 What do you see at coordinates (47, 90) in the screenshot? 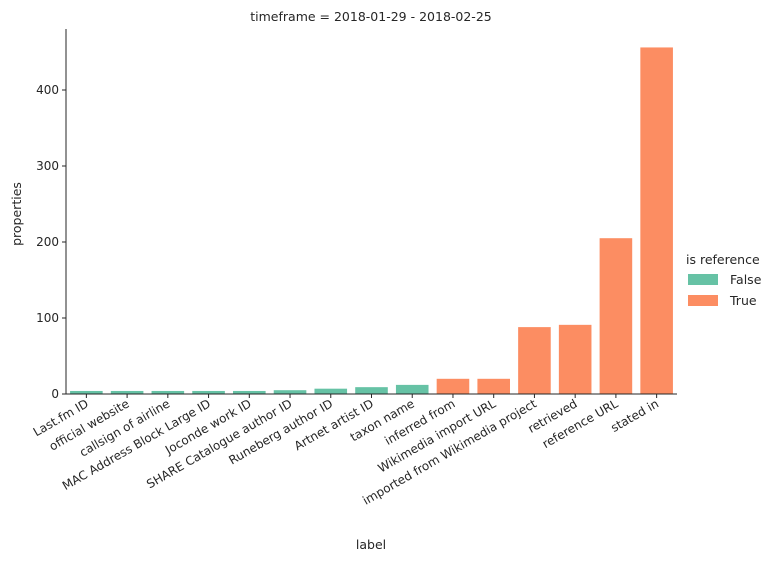
I see `y-tick-label: 400` at bounding box center [47, 90].